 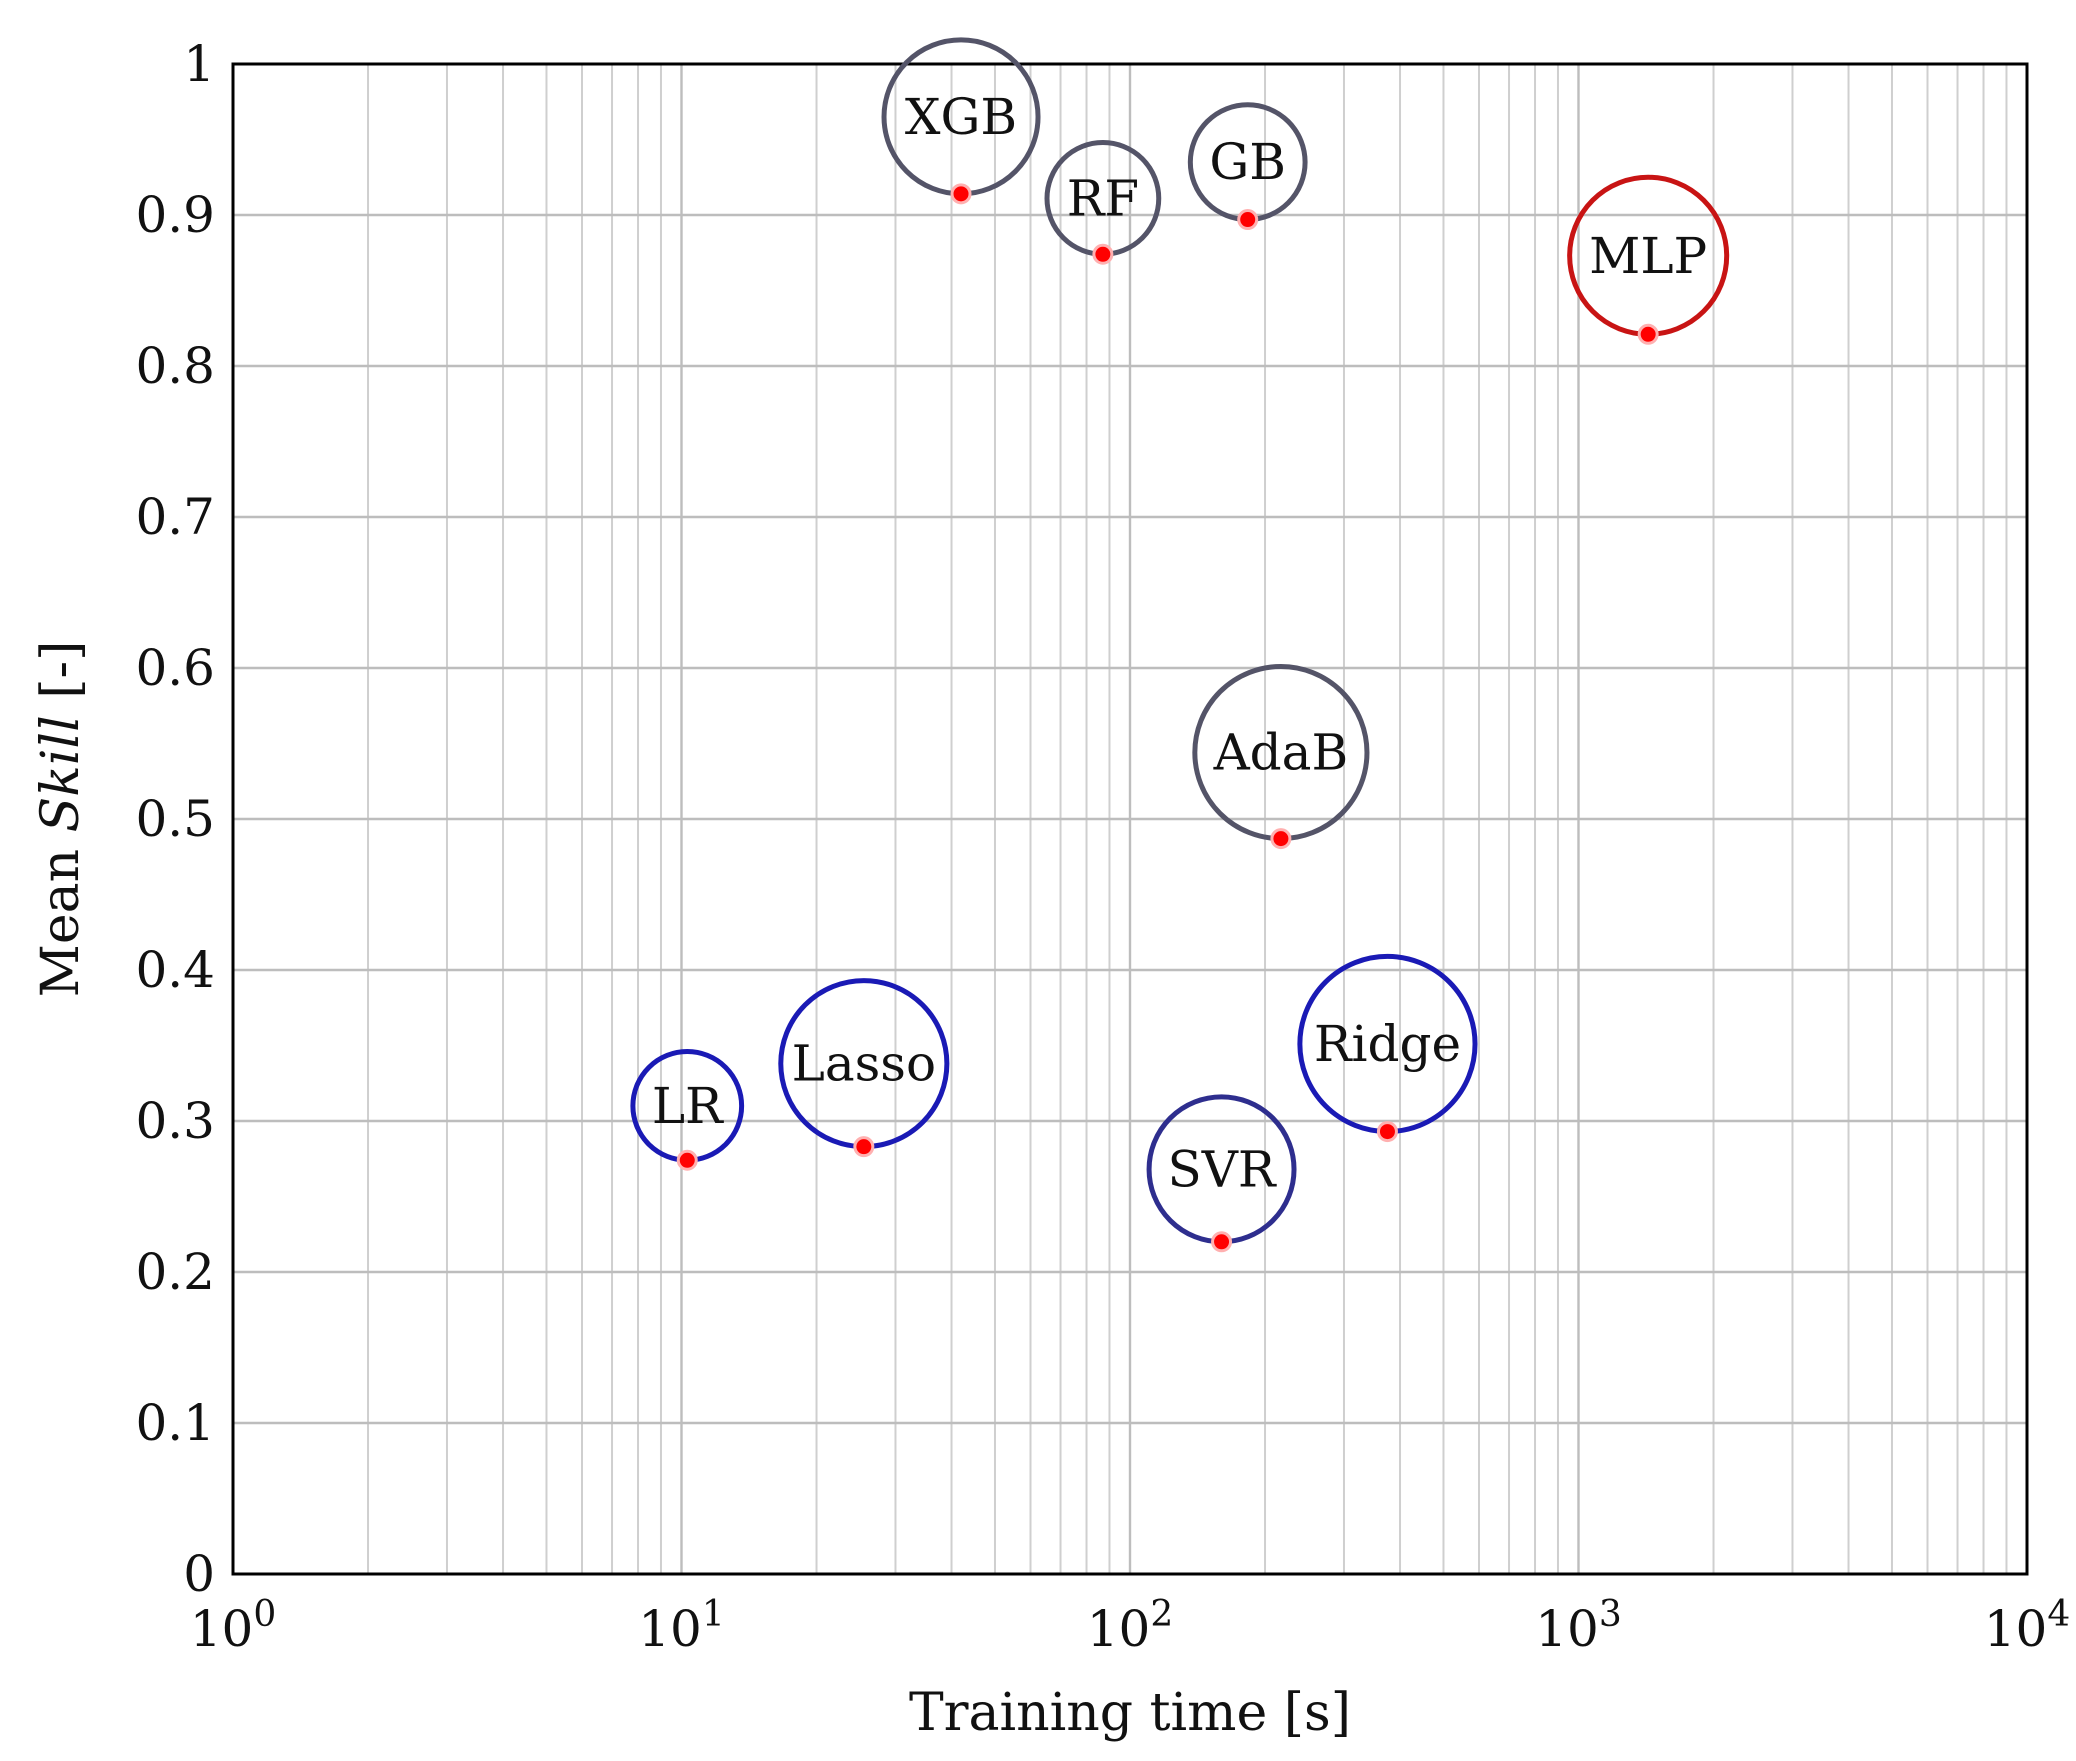 I want to click on y-tick-label: 0.4, so click(x=175, y=970).